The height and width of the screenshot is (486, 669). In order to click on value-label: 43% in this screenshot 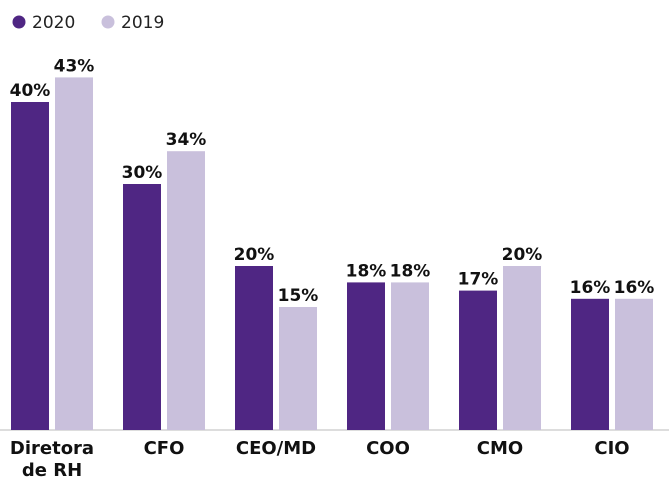, I will do `click(74, 66)`.